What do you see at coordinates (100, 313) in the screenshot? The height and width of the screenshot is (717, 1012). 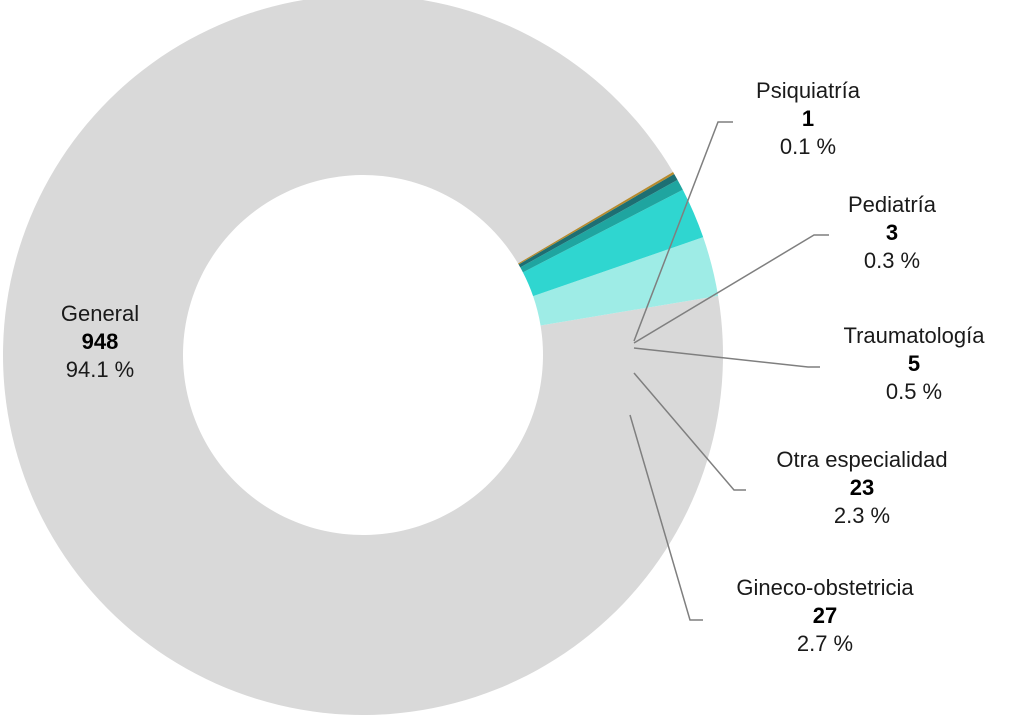 I see `data-label-name-general: General` at bounding box center [100, 313].